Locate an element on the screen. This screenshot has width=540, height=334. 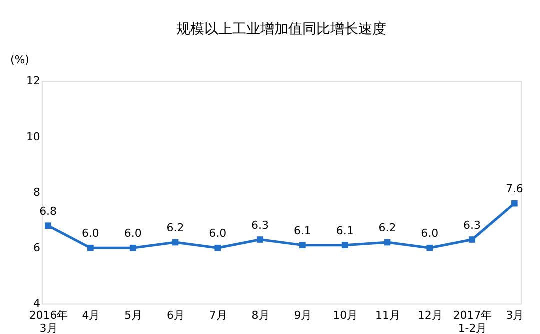
y-tick-label: 4 is located at coordinates (36, 303).